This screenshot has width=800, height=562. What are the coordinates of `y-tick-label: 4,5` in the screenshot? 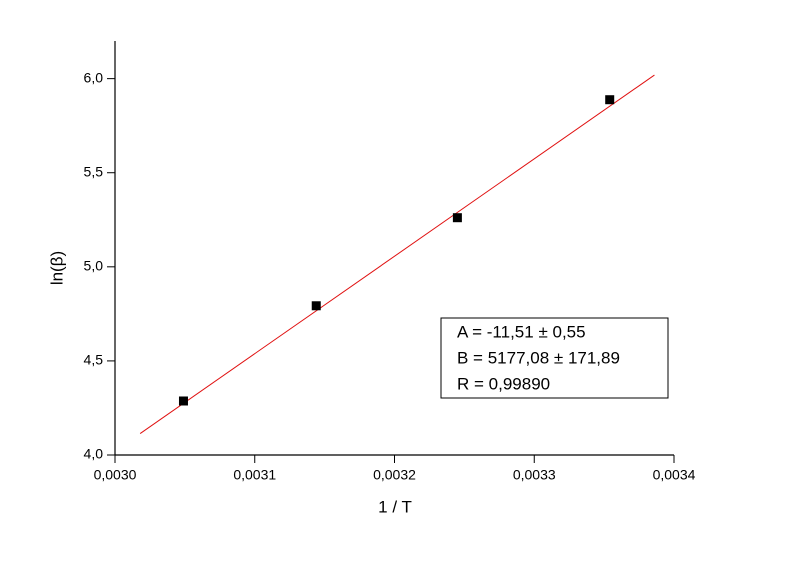 It's located at (94, 360).